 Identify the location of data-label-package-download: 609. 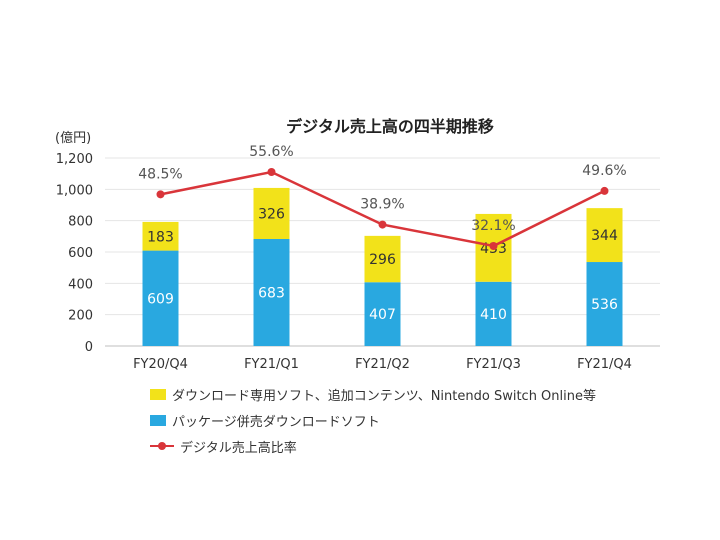
(160, 299).